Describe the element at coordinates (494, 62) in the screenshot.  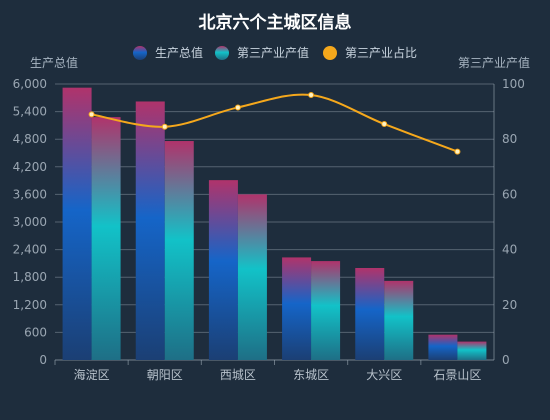
I see `y-axis-right-label: 第三产业产值` at that location.